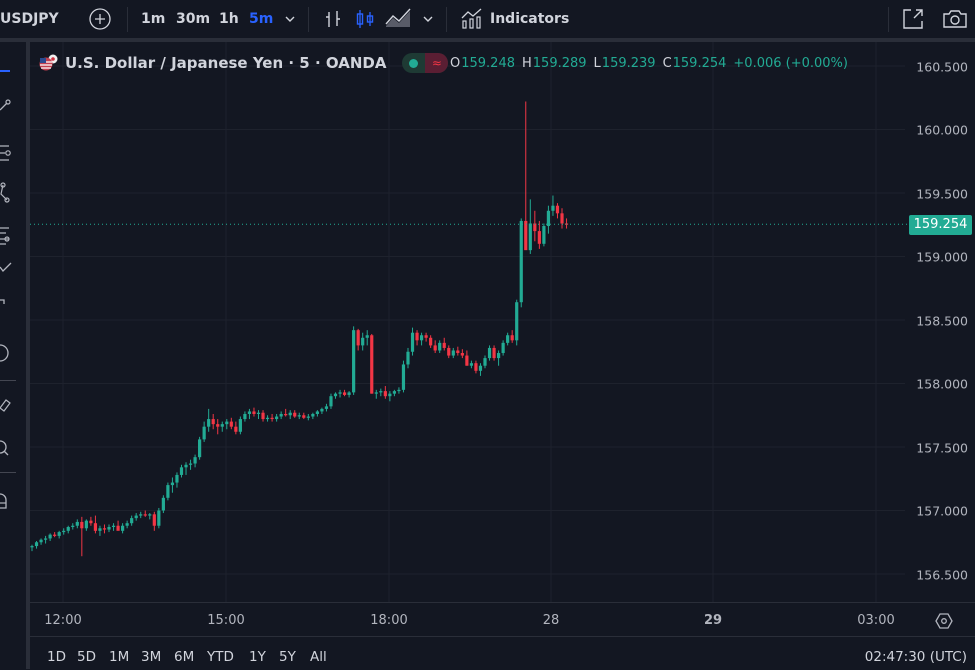 The image size is (975, 670). What do you see at coordinates (530, 19) in the screenshot?
I see `indicators-label: Indicators` at bounding box center [530, 19].